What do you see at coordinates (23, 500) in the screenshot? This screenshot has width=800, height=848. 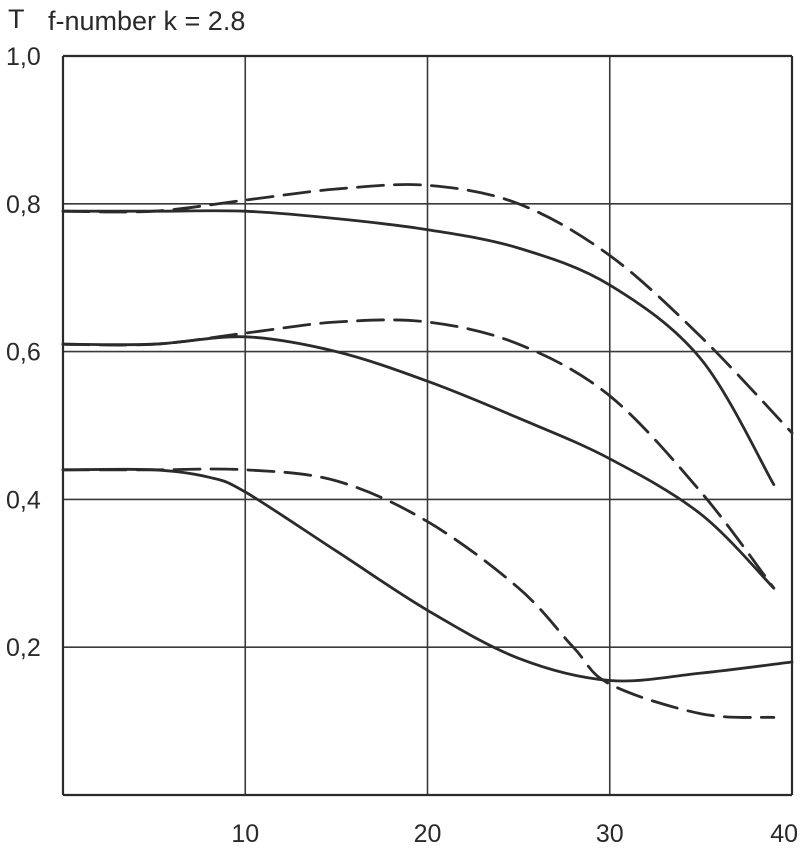 I see `y-tick-label-0-4: 0,4` at bounding box center [23, 500].